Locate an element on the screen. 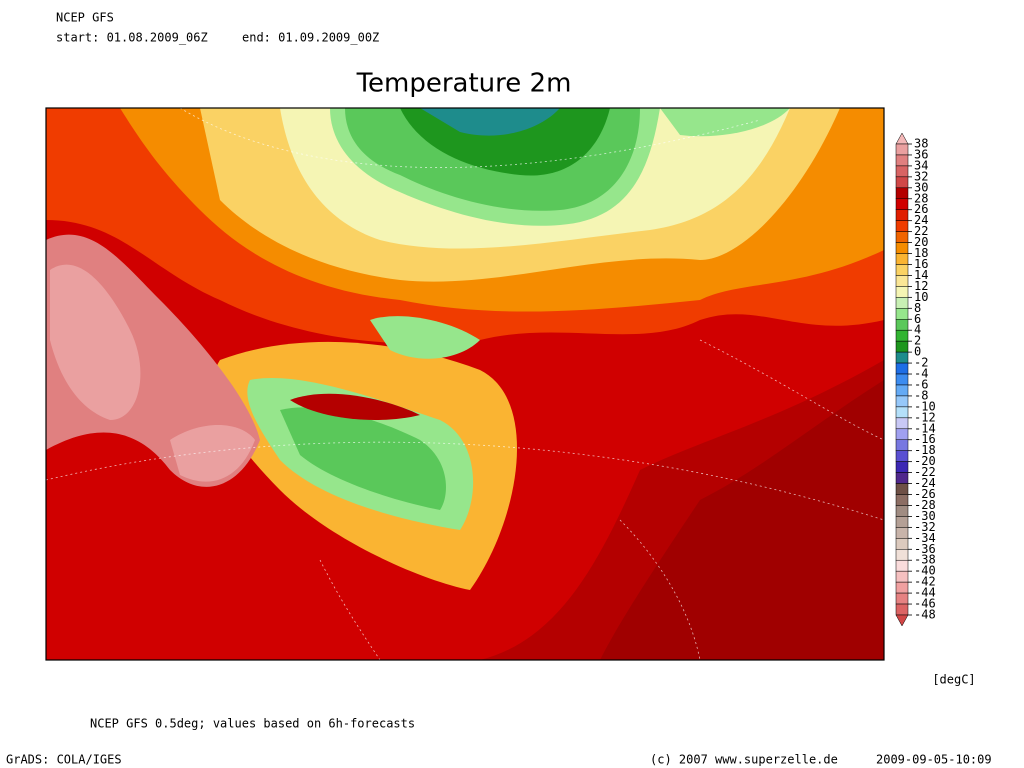 Image resolution: width=1024 pixels, height=768 pixels. model-label: NCEP GFS is located at coordinates (85, 18).